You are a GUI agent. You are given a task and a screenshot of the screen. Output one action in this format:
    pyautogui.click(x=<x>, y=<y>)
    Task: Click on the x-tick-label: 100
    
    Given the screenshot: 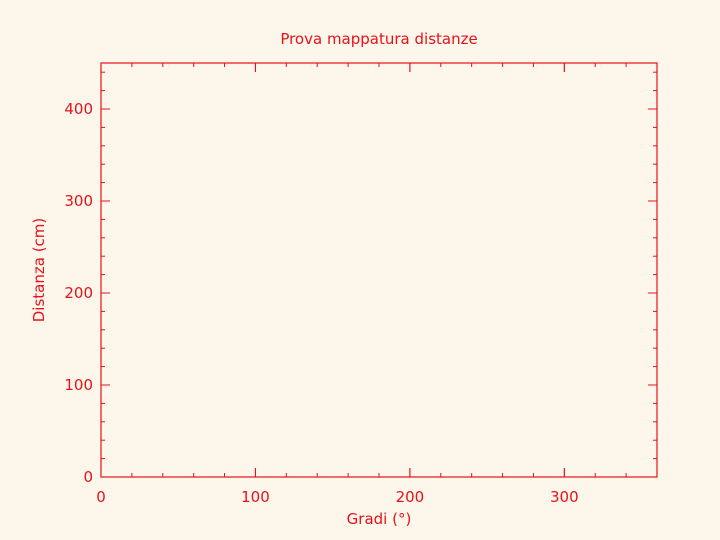 What is the action you would take?
    pyautogui.click(x=255, y=497)
    